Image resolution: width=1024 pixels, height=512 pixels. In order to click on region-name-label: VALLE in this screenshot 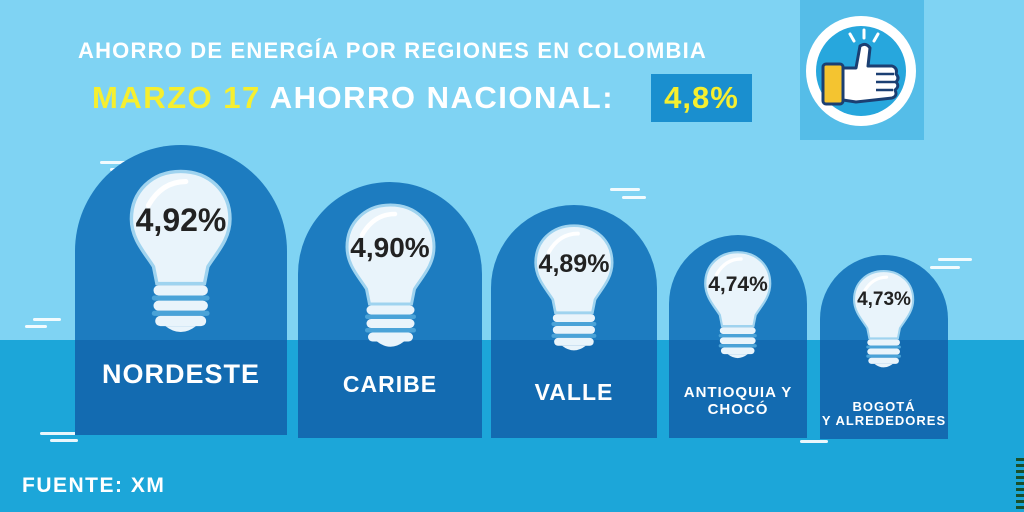, I will do `click(574, 392)`.